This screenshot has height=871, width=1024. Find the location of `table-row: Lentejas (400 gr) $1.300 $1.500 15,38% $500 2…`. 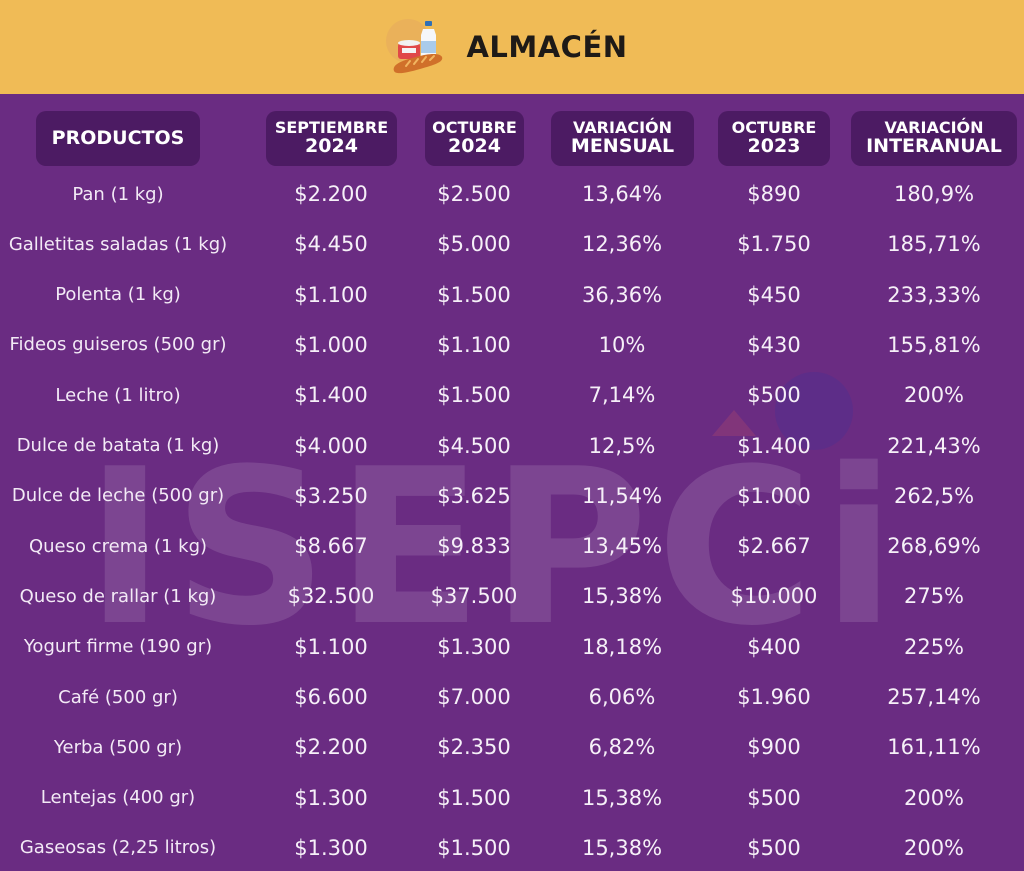

table-row: Lentejas (400 gr) $1.300 $1.500 15,38% $500 2… is located at coordinates (512, 798).